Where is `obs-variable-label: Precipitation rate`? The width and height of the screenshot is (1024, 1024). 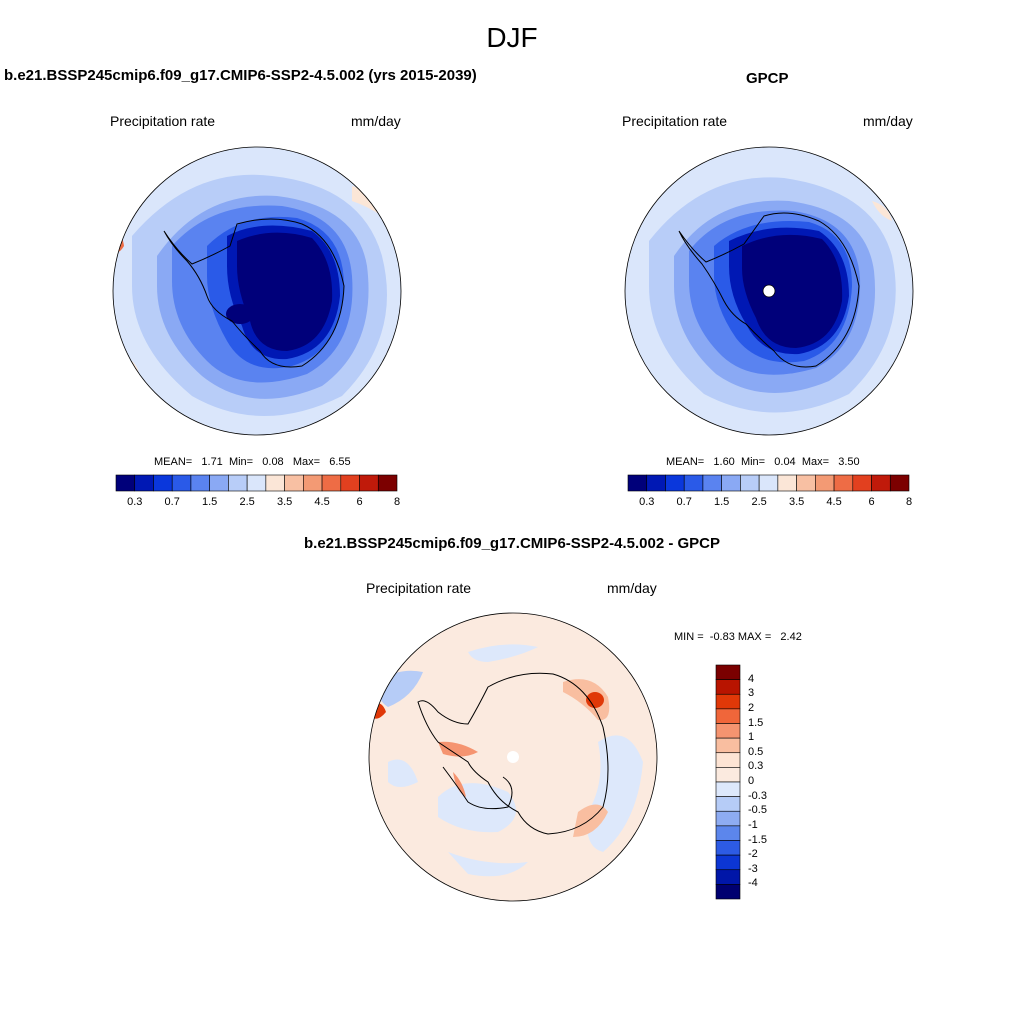
obs-variable-label: Precipitation rate is located at coordinates (675, 121).